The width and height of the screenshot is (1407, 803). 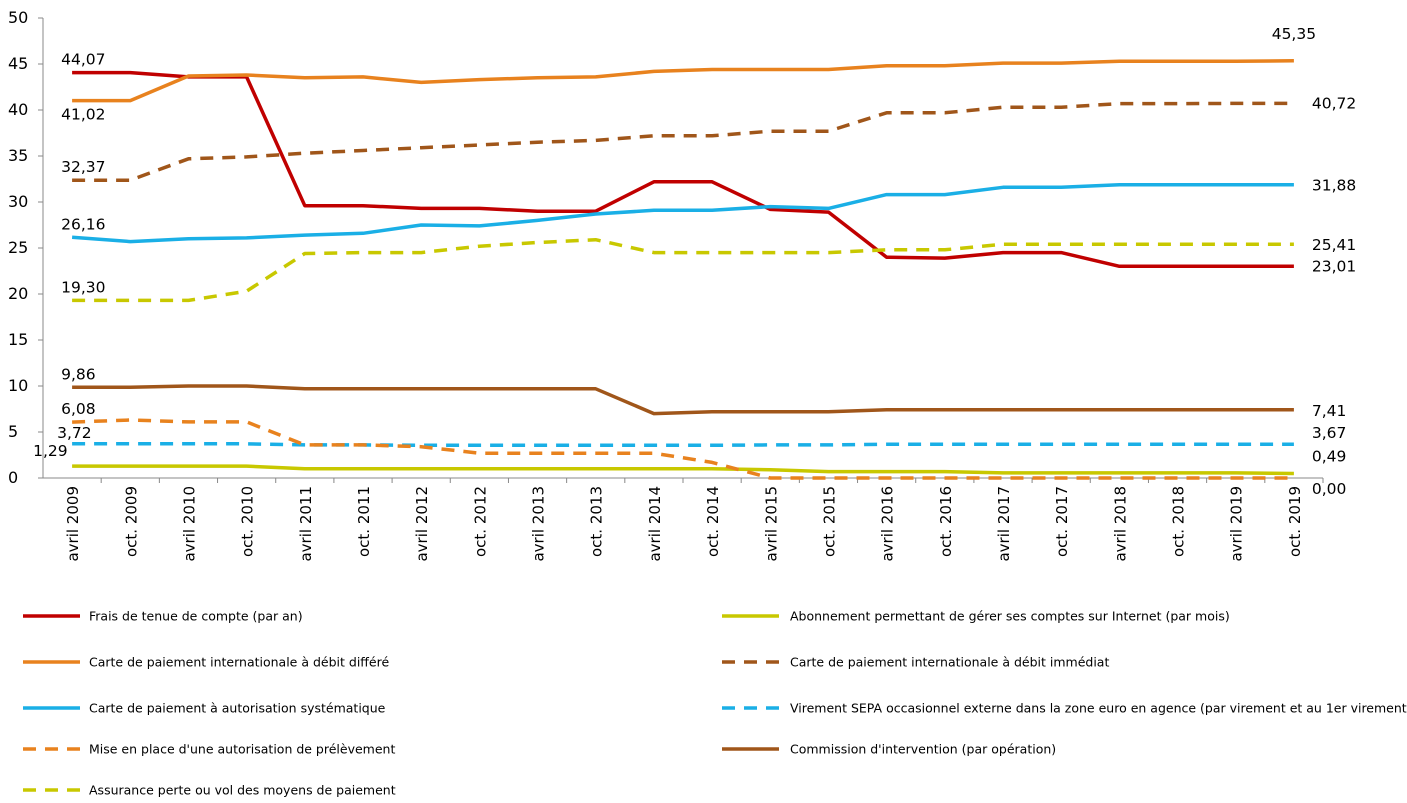 What do you see at coordinates (78, 409) in the screenshot?
I see `data-label-first: 6,08` at bounding box center [78, 409].